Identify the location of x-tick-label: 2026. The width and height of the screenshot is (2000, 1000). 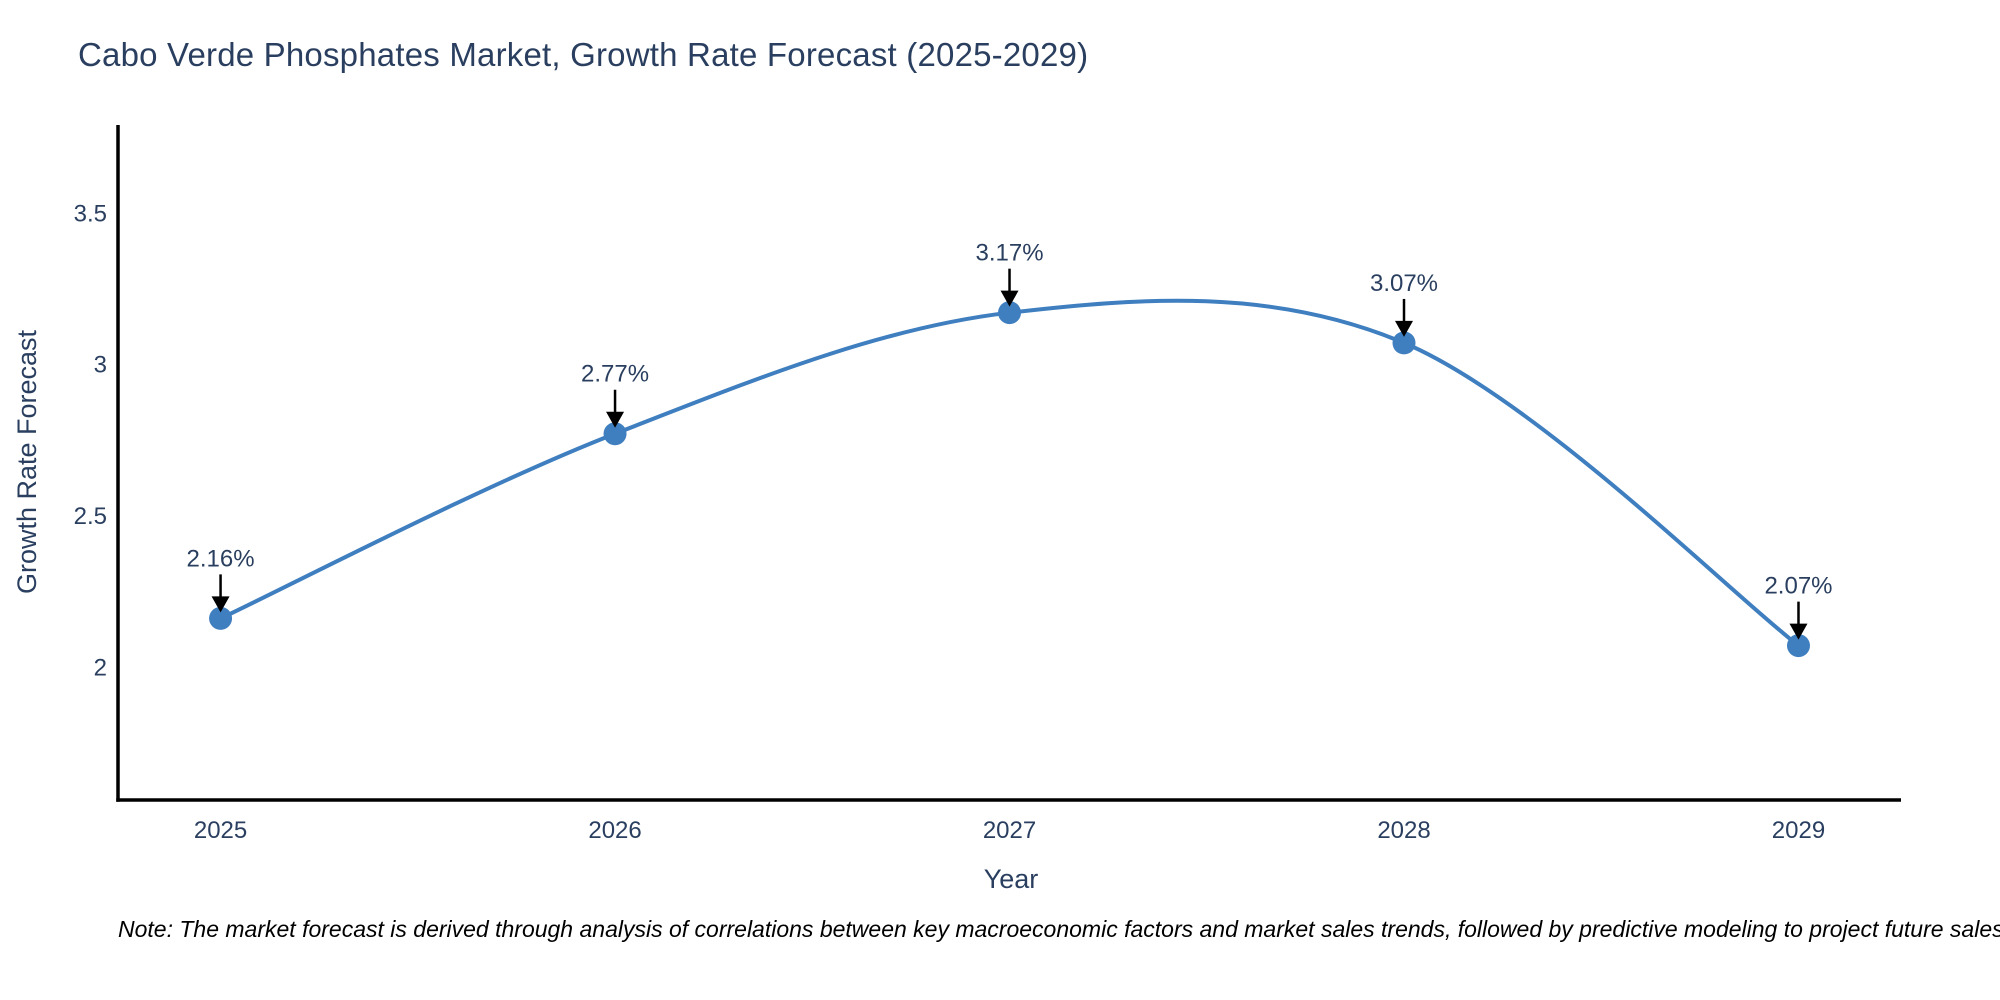
(614, 830).